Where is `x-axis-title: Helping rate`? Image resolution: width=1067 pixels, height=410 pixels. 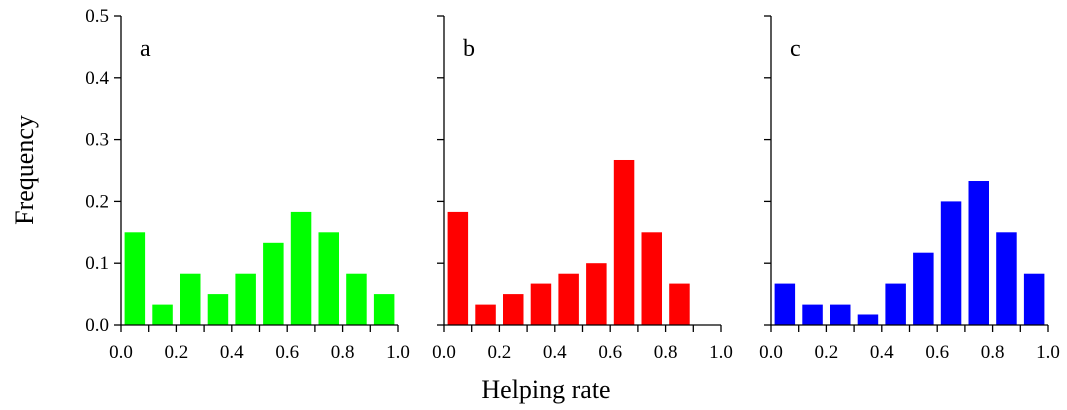 x-axis-title: Helping rate is located at coordinates (545, 389).